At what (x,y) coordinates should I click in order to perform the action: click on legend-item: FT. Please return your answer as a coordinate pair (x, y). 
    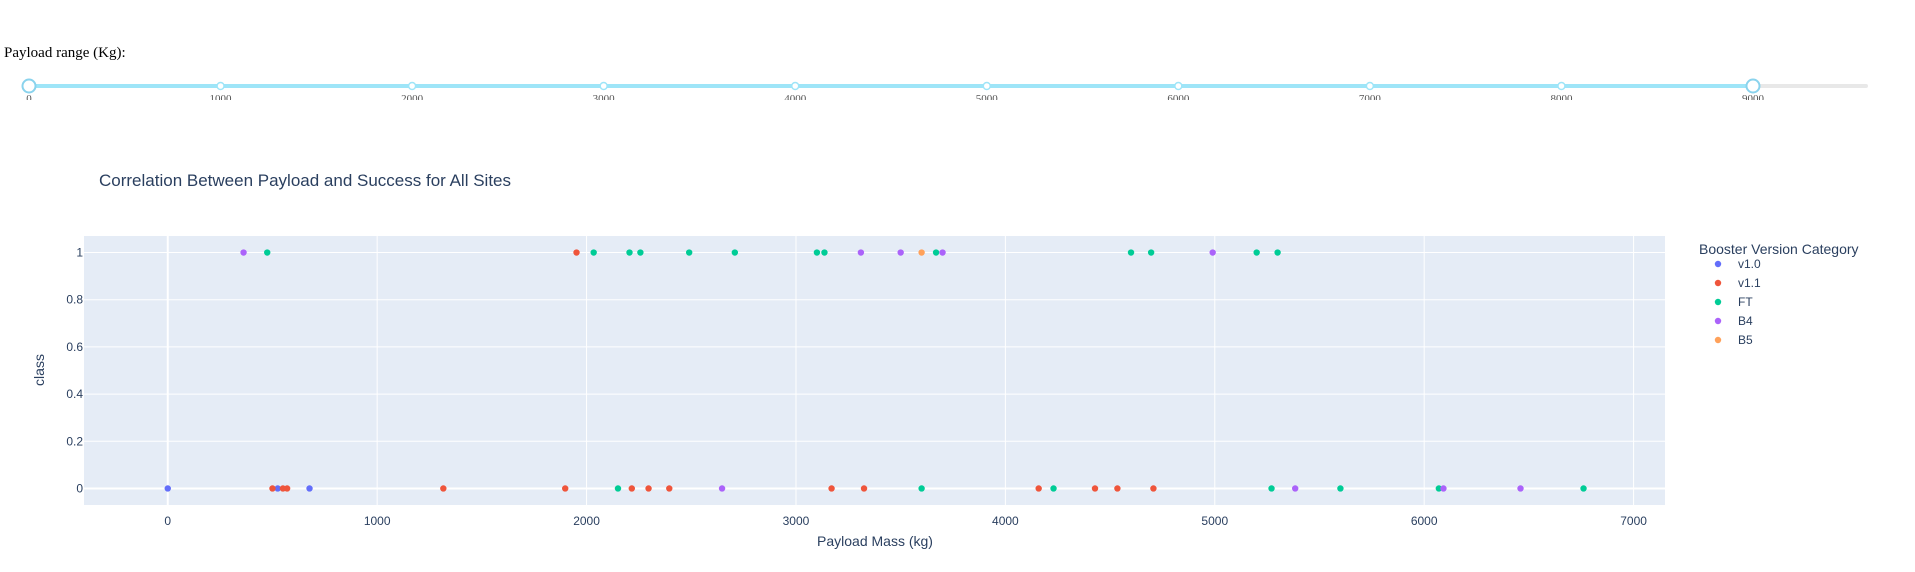
    Looking at the image, I should click on (1734, 302).